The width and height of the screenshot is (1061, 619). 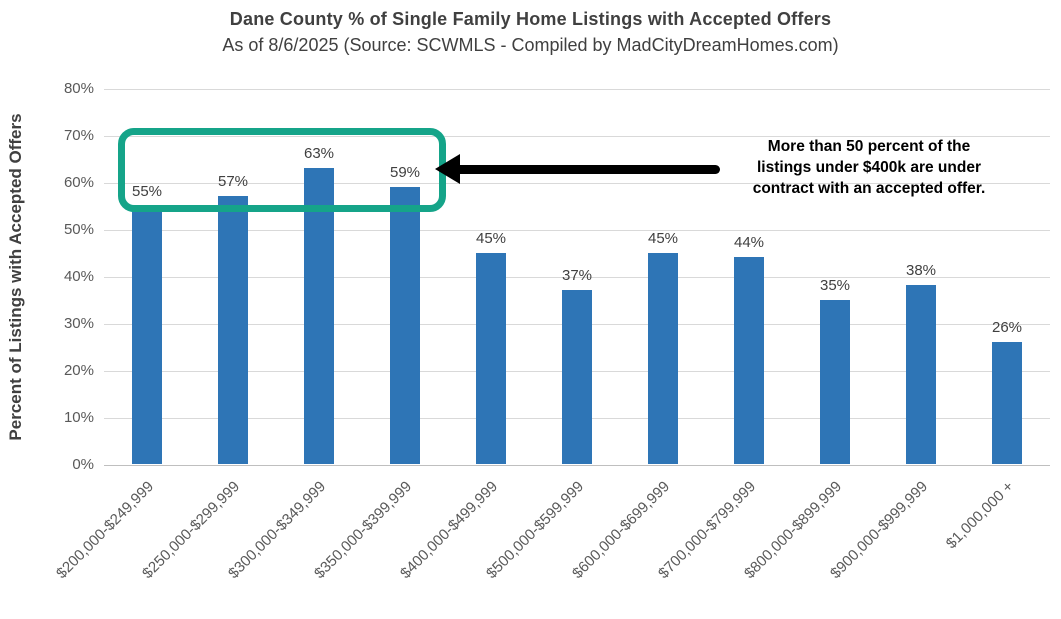 I want to click on highlight-box, so click(x=282, y=170).